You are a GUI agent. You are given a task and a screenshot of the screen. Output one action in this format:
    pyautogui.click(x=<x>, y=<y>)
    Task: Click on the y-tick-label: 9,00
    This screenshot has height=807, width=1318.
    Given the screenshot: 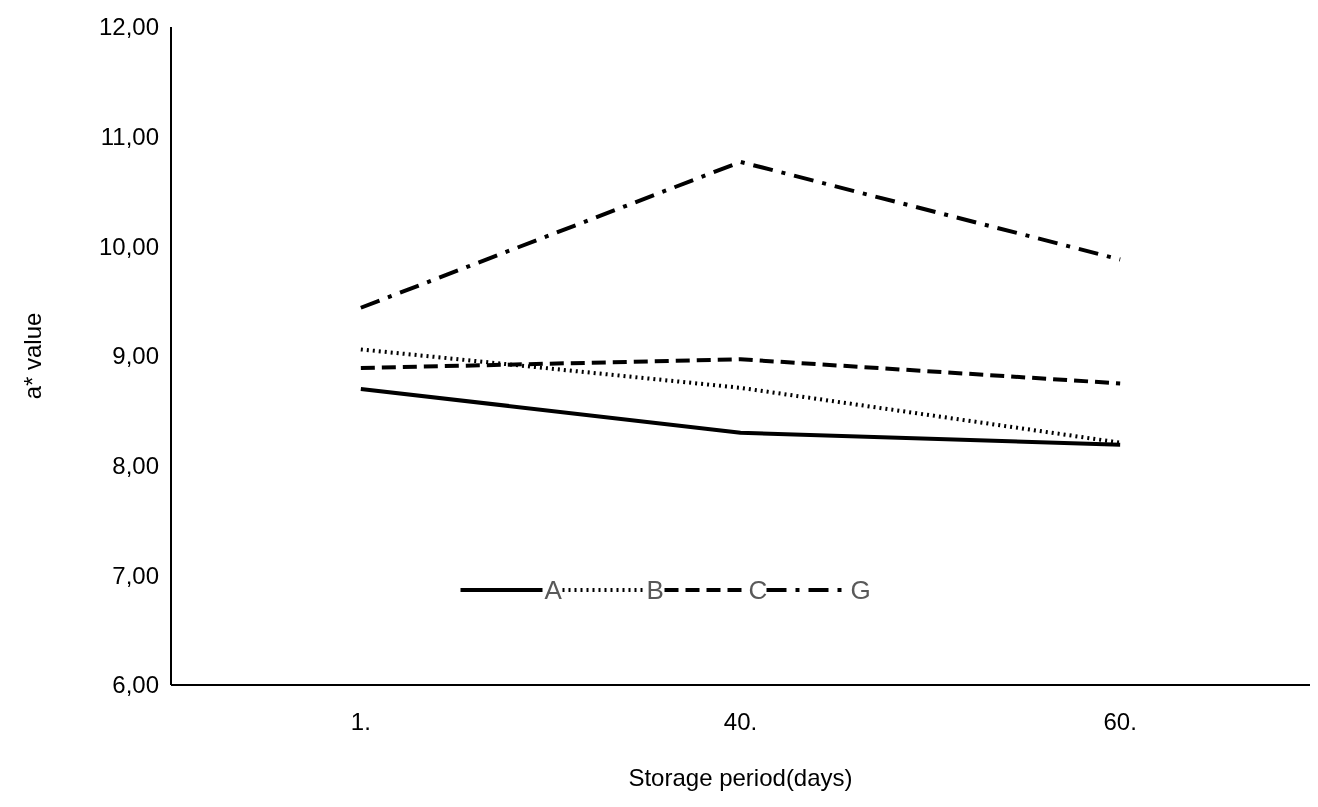 What is the action you would take?
    pyautogui.click(x=135, y=356)
    